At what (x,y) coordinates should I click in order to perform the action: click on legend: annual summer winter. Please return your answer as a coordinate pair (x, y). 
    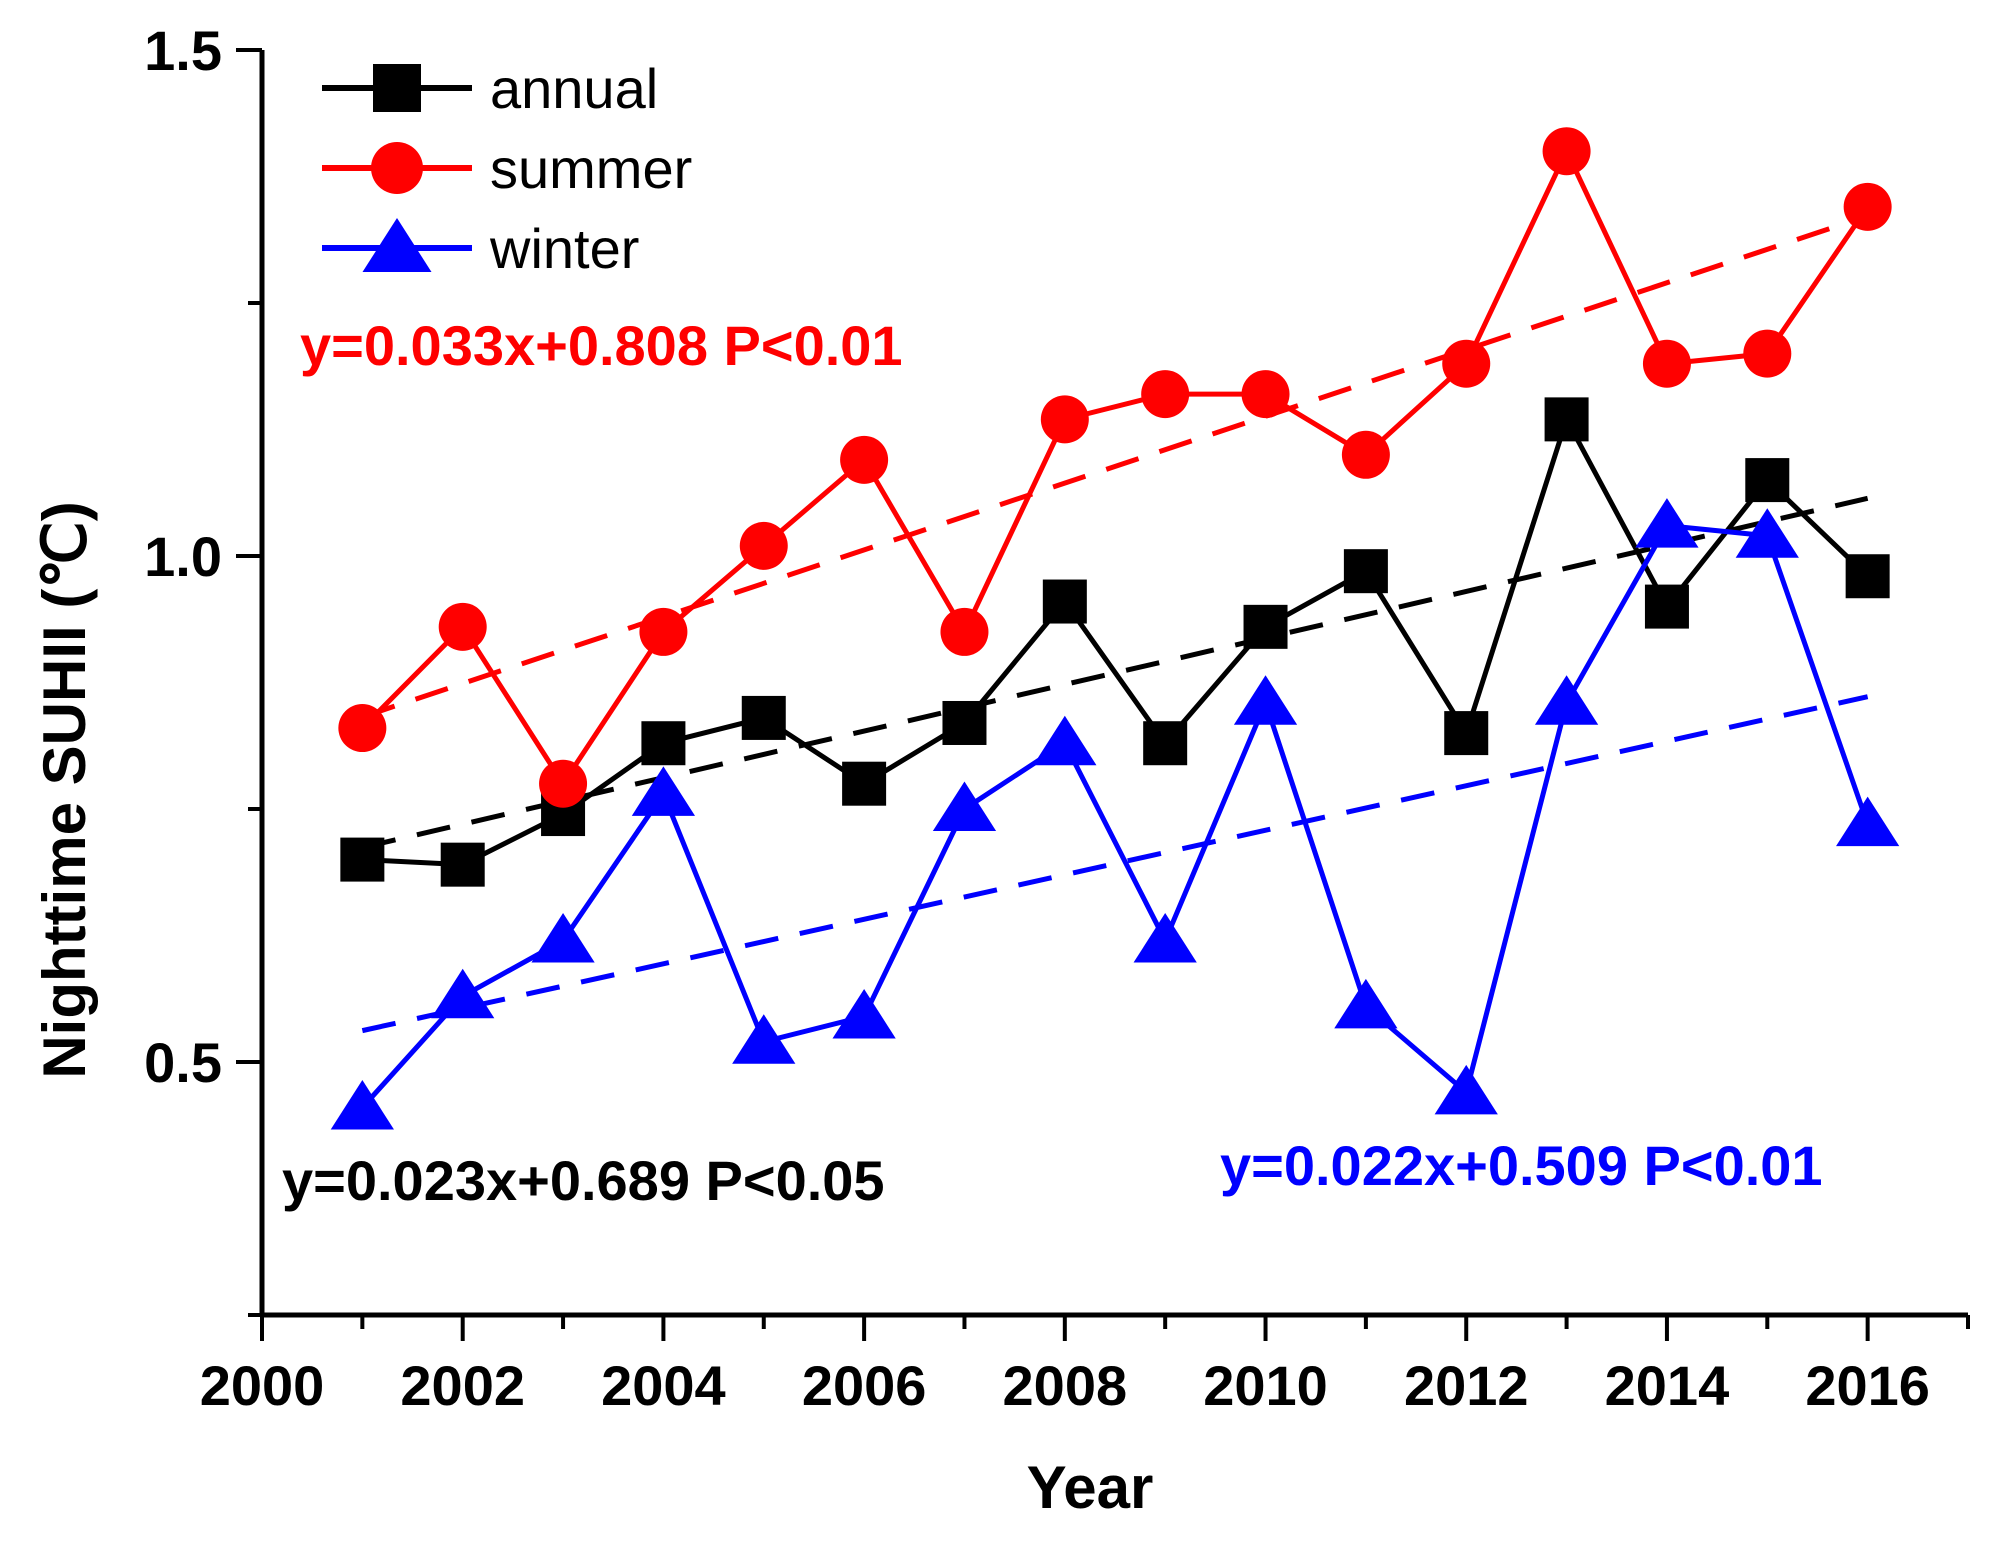
    Looking at the image, I should click on (507, 168).